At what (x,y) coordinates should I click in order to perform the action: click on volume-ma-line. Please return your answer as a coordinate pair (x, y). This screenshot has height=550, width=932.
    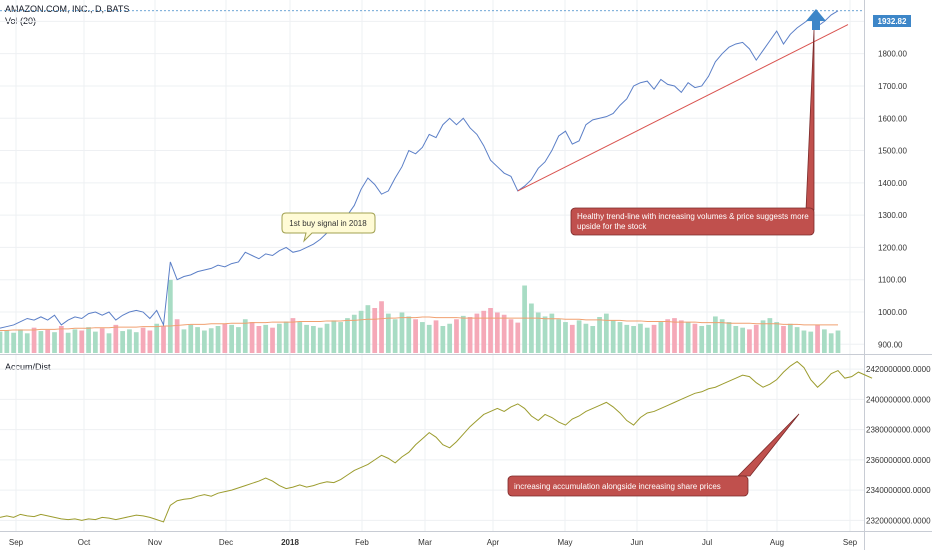
    Looking at the image, I should click on (419, 323).